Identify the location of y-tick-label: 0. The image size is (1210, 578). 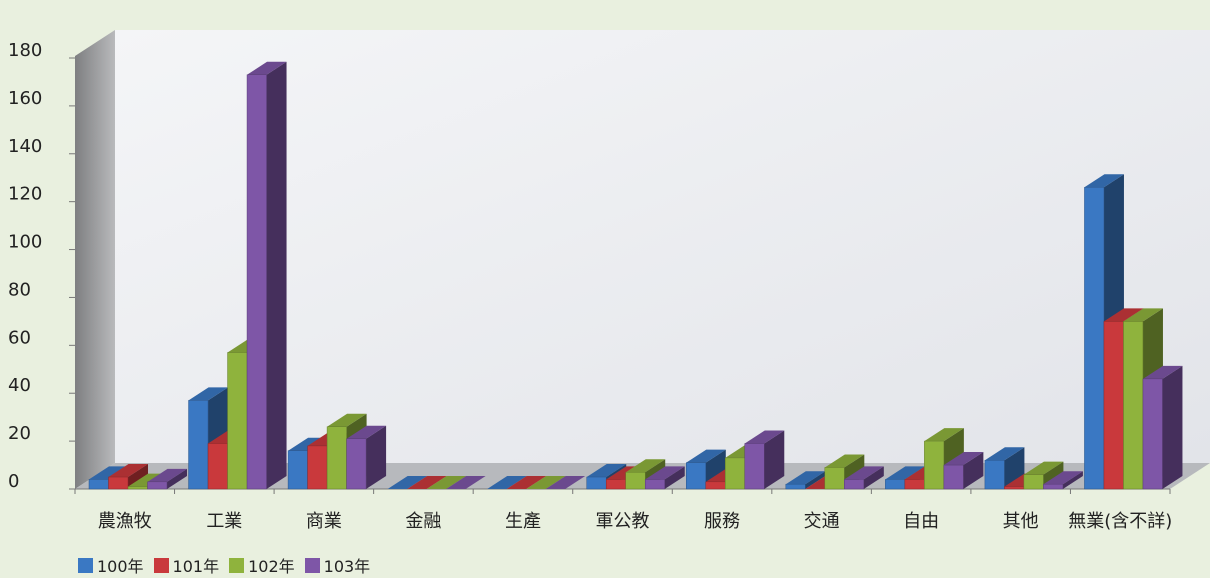
(13, 481).